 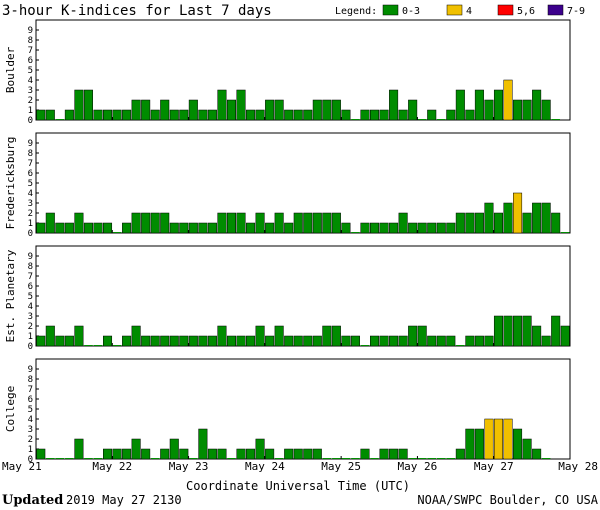 I want to click on panel-label: College, so click(x=10, y=409).